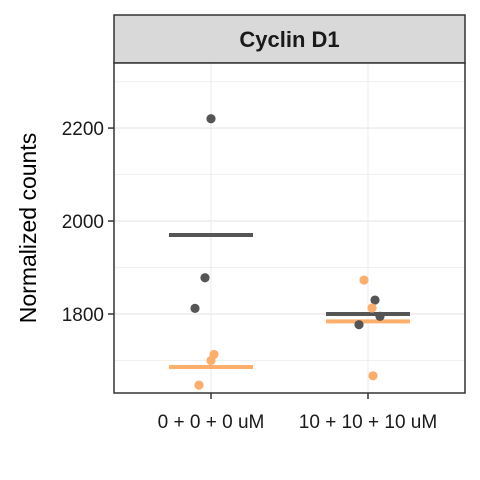 This screenshot has height=480, width=480. Describe the element at coordinates (297, 413) in the screenshot. I see `x-axis: 0 + 0 + 0 uM 10 + 10 + 10 uM` at that location.